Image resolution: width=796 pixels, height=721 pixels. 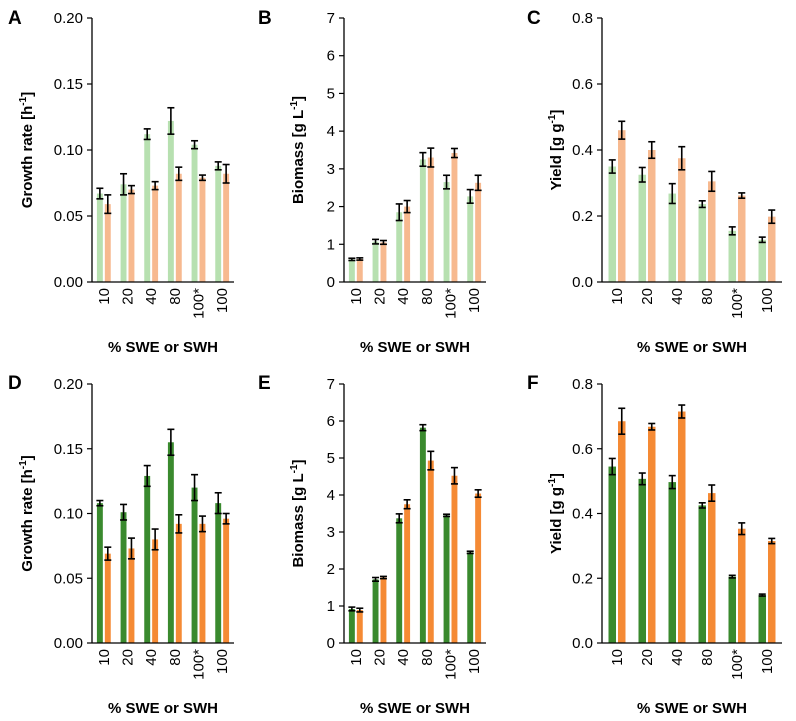 I want to click on x-tick-label: 100*, so click(x=737, y=664).